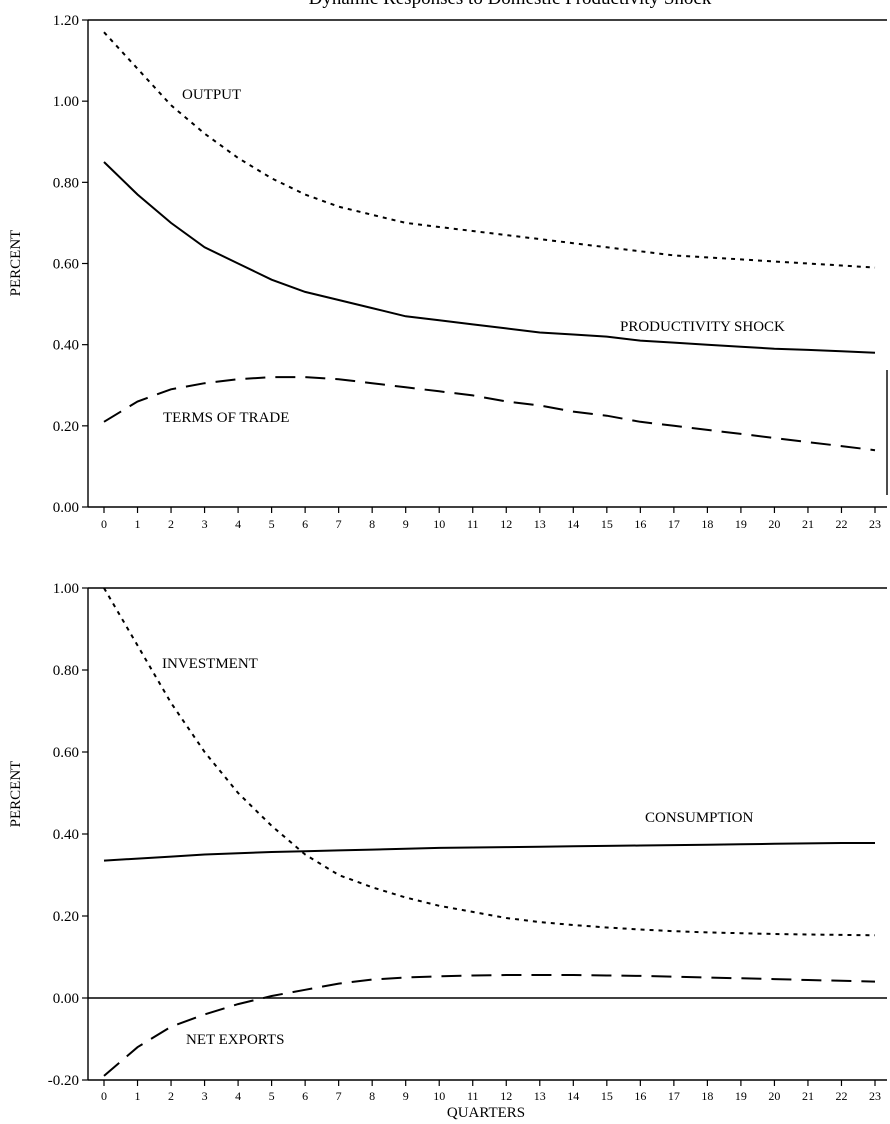 The width and height of the screenshot is (890, 1124). I want to click on series-line-productivity-shock, so click(489, 257).